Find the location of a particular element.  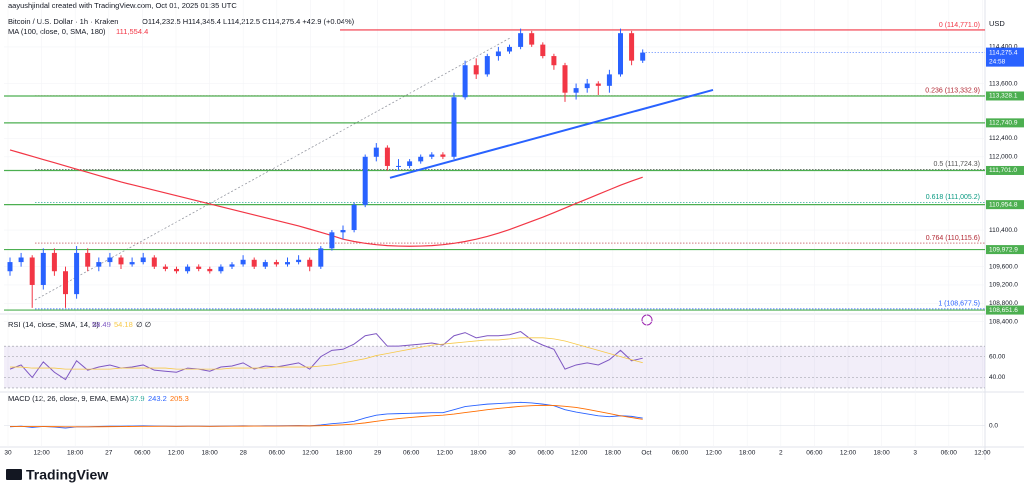

price-tick-label: 112,400.0 is located at coordinates (1003, 138).